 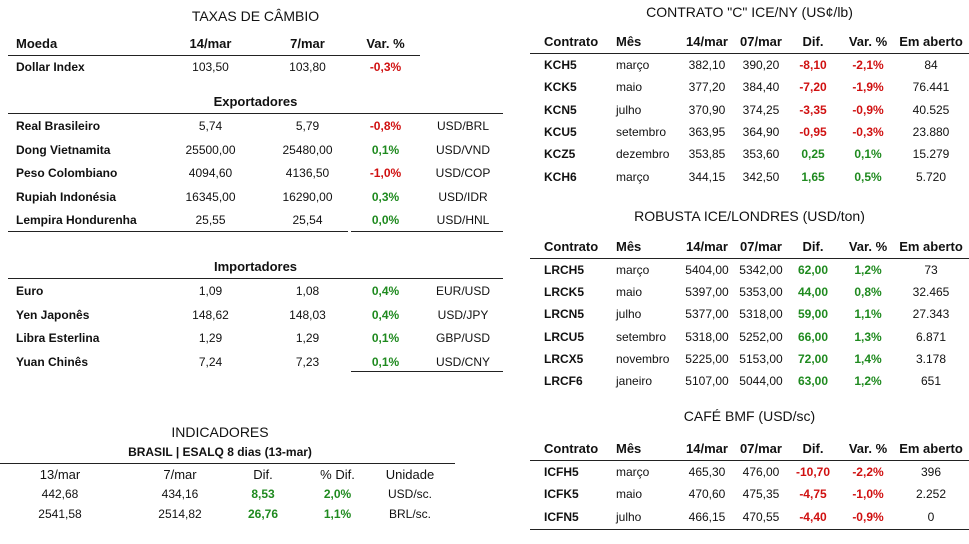 What do you see at coordinates (210, 126) in the screenshot?
I see `value-14mar: 5,74` at bounding box center [210, 126].